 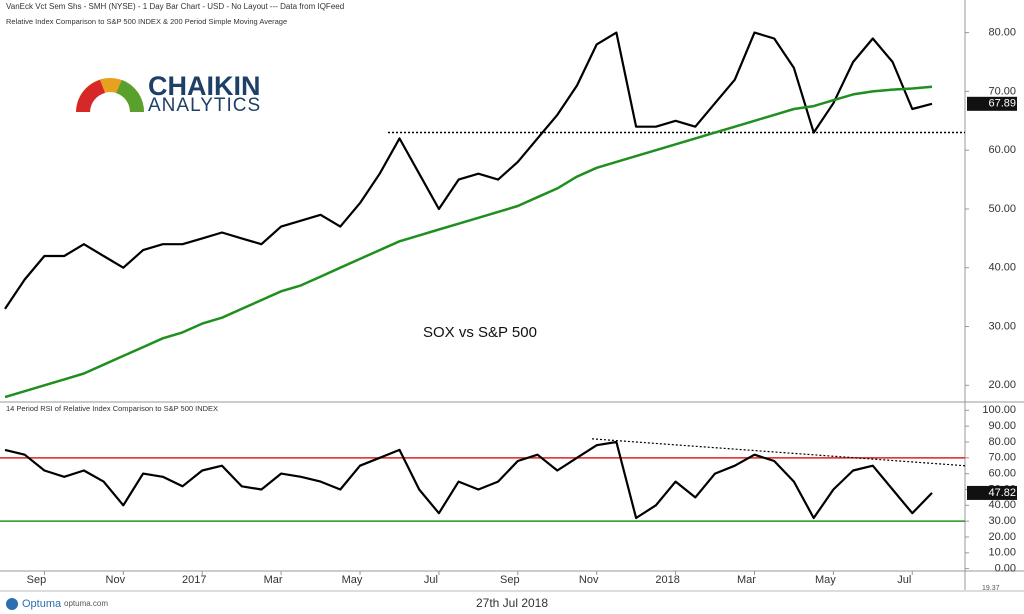 What do you see at coordinates (667, 580) in the screenshot?
I see `x-tick-label: 2018` at bounding box center [667, 580].